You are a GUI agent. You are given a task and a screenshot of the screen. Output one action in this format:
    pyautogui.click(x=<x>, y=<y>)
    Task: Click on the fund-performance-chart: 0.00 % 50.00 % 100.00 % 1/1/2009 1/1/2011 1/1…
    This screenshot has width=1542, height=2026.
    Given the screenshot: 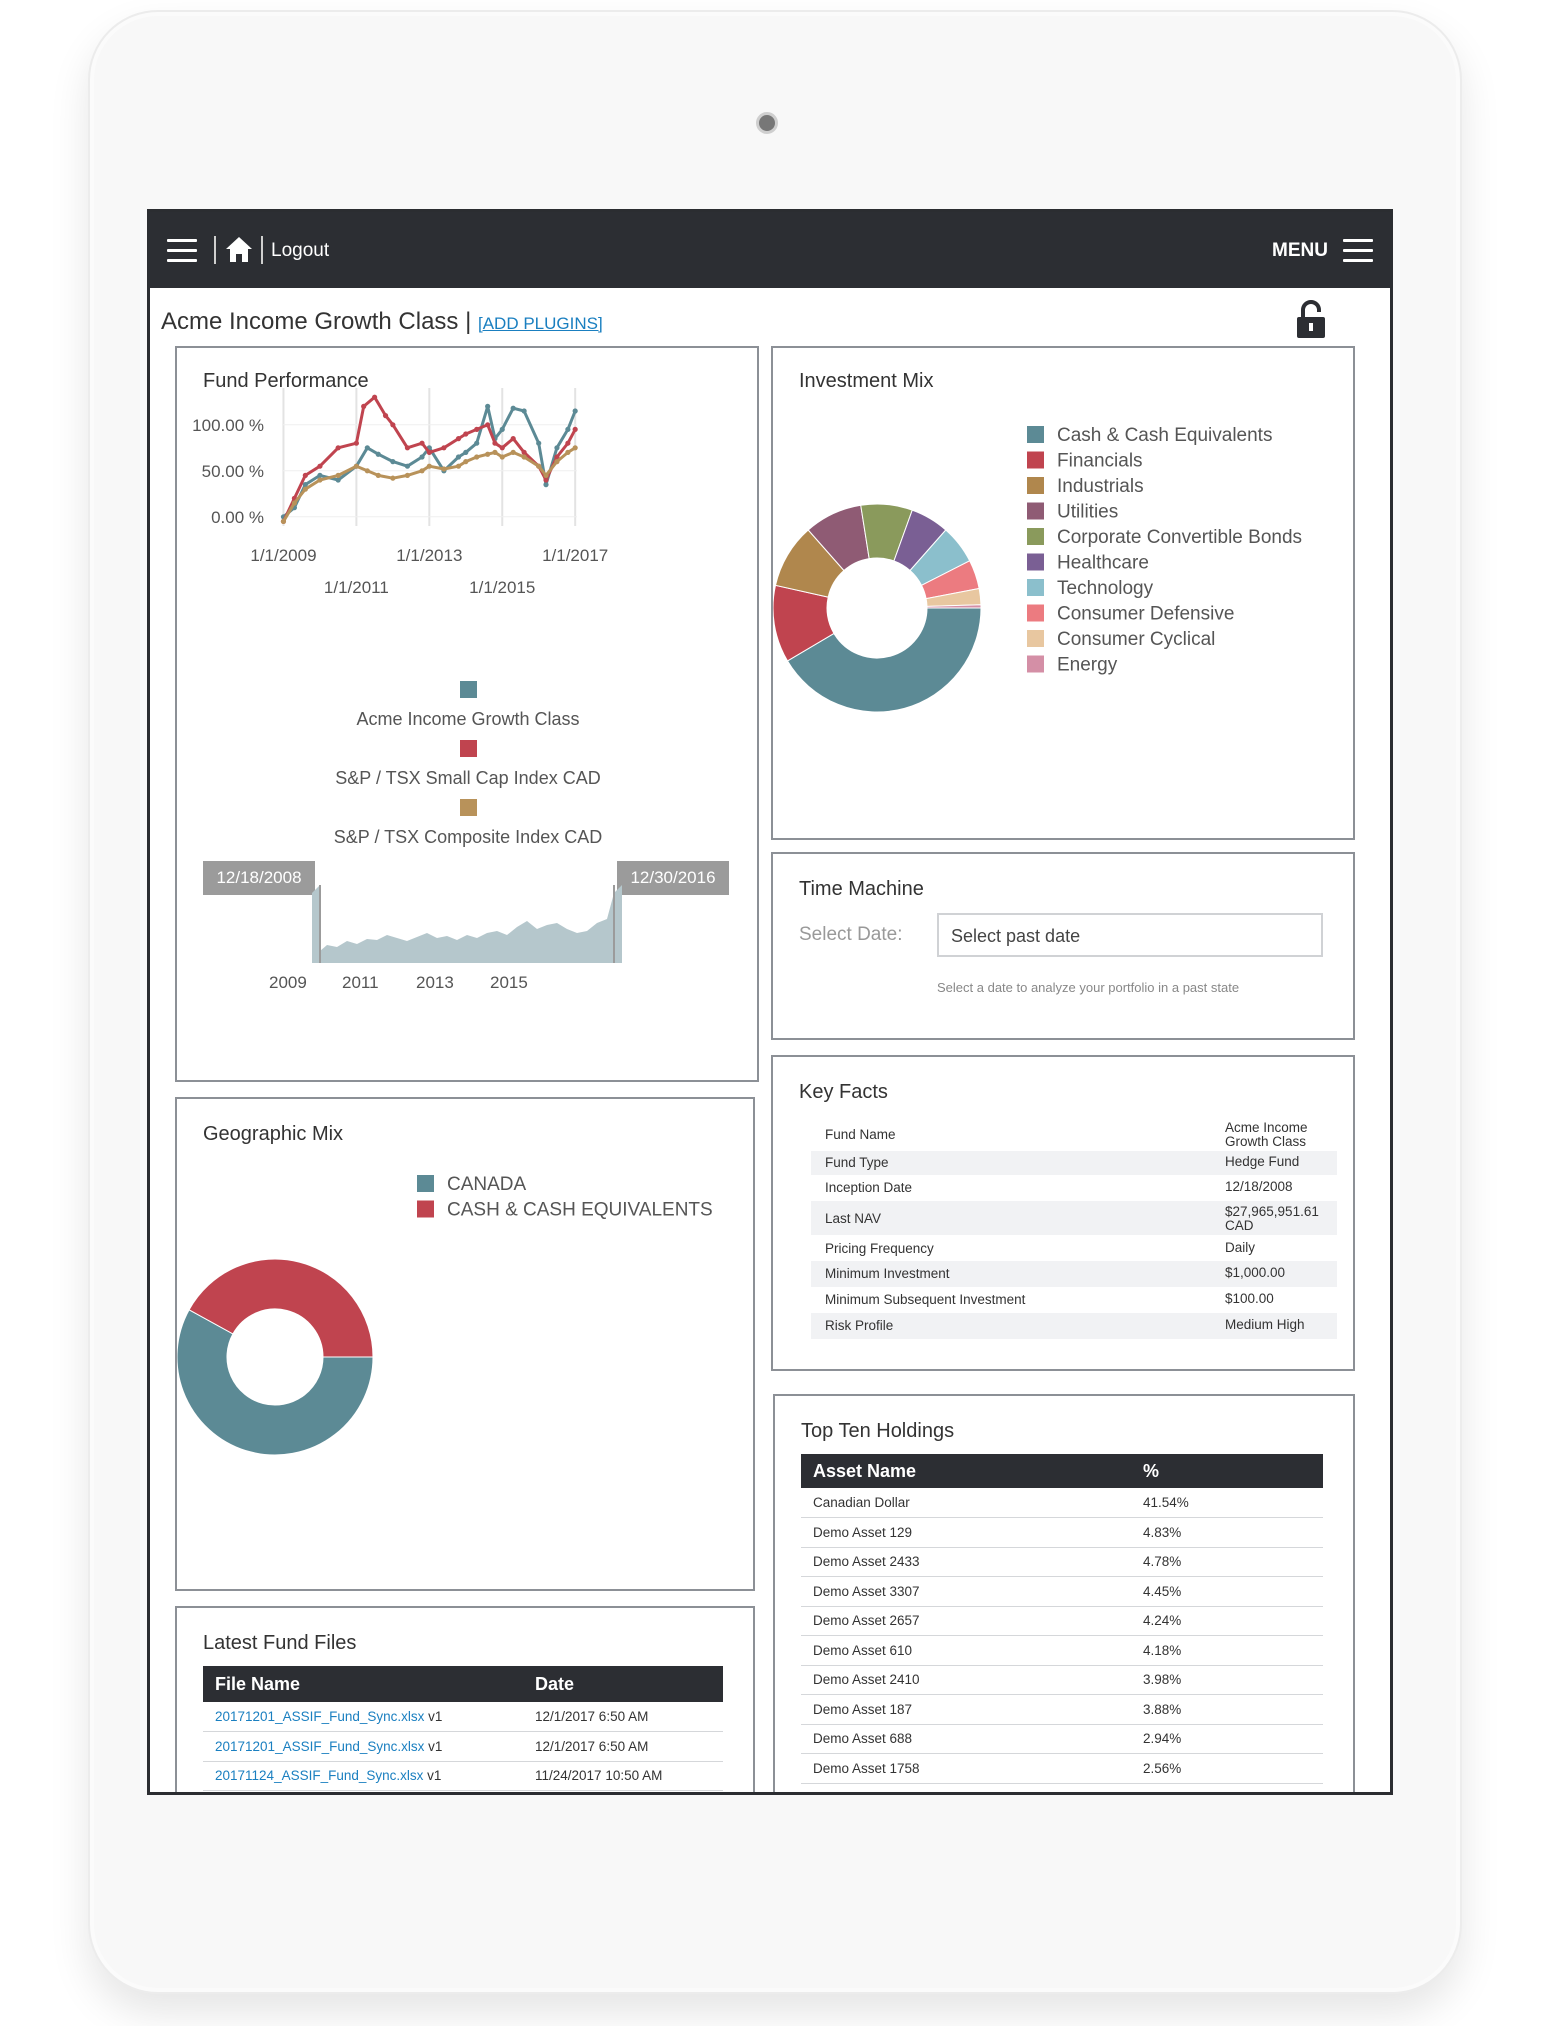 What is the action you would take?
    pyautogui.click(x=400, y=617)
    